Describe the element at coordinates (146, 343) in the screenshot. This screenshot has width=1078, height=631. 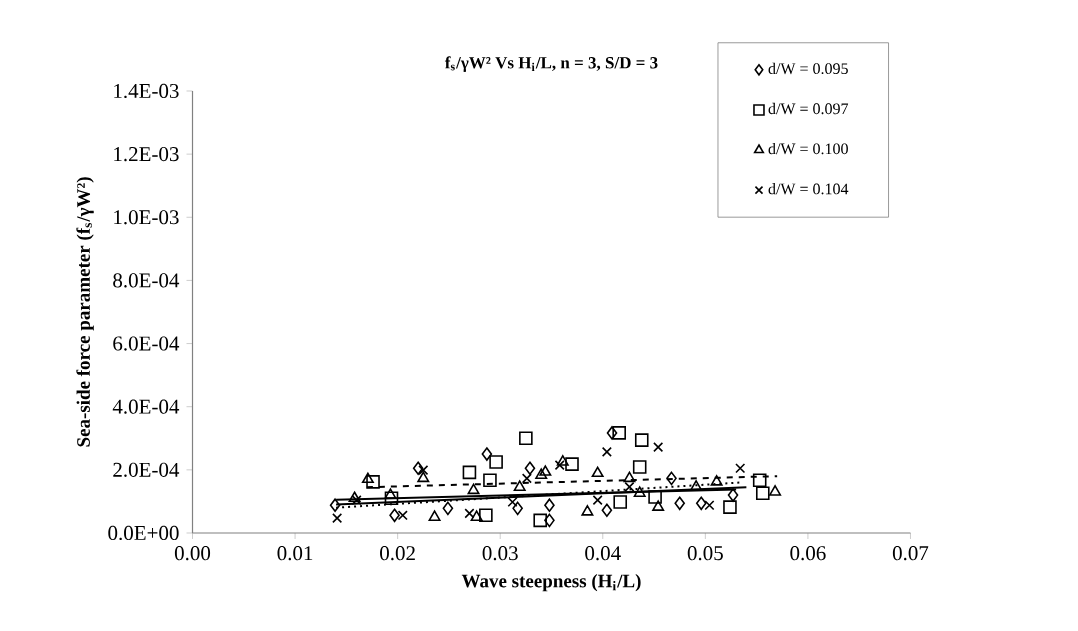
I see `y-tick-label: 6.0E-04` at that location.